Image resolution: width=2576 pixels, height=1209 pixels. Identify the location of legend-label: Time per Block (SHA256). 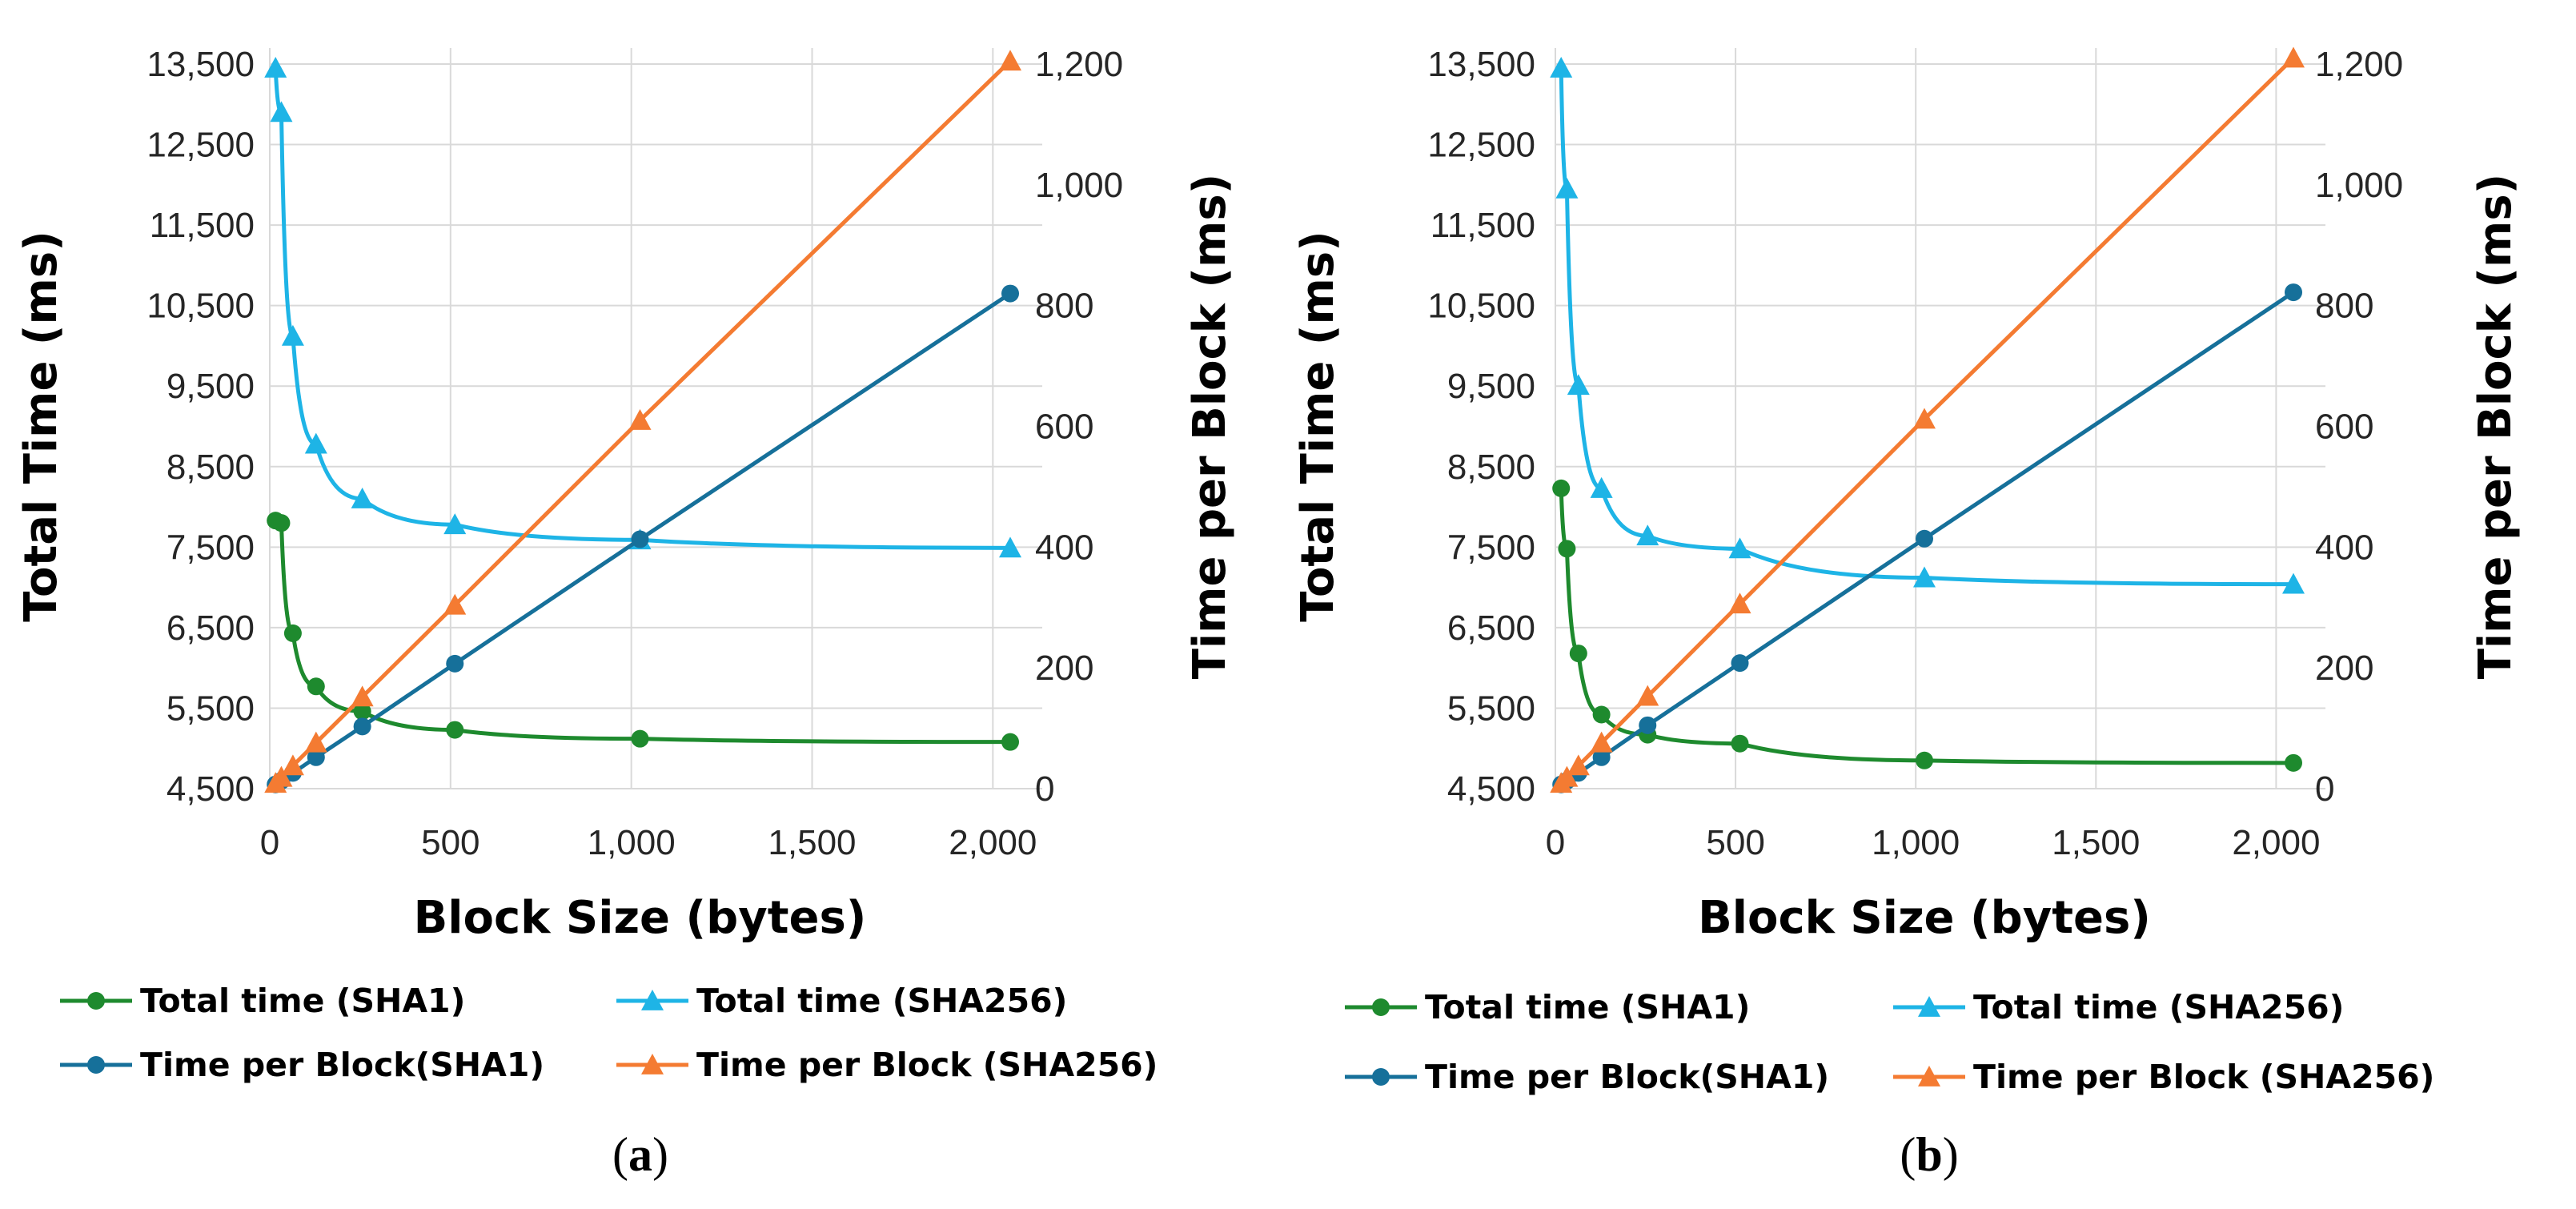
(927, 1065).